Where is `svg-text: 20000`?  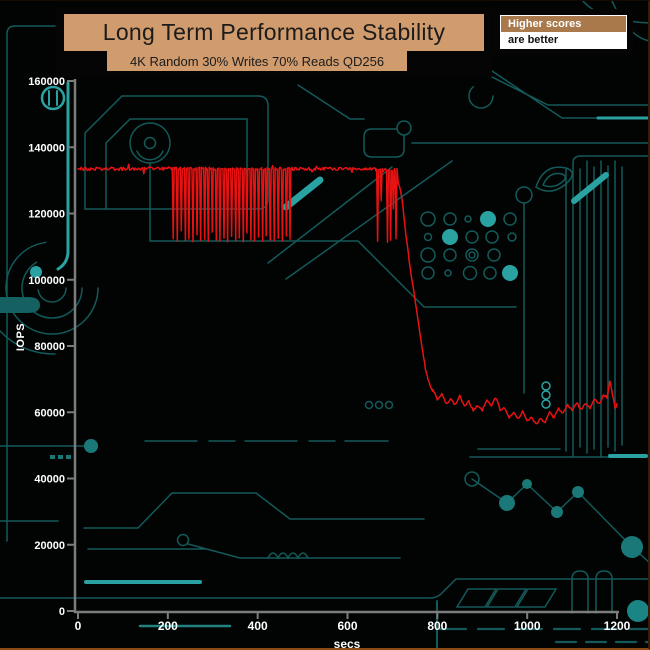 svg-text: 20000 is located at coordinates (49, 546).